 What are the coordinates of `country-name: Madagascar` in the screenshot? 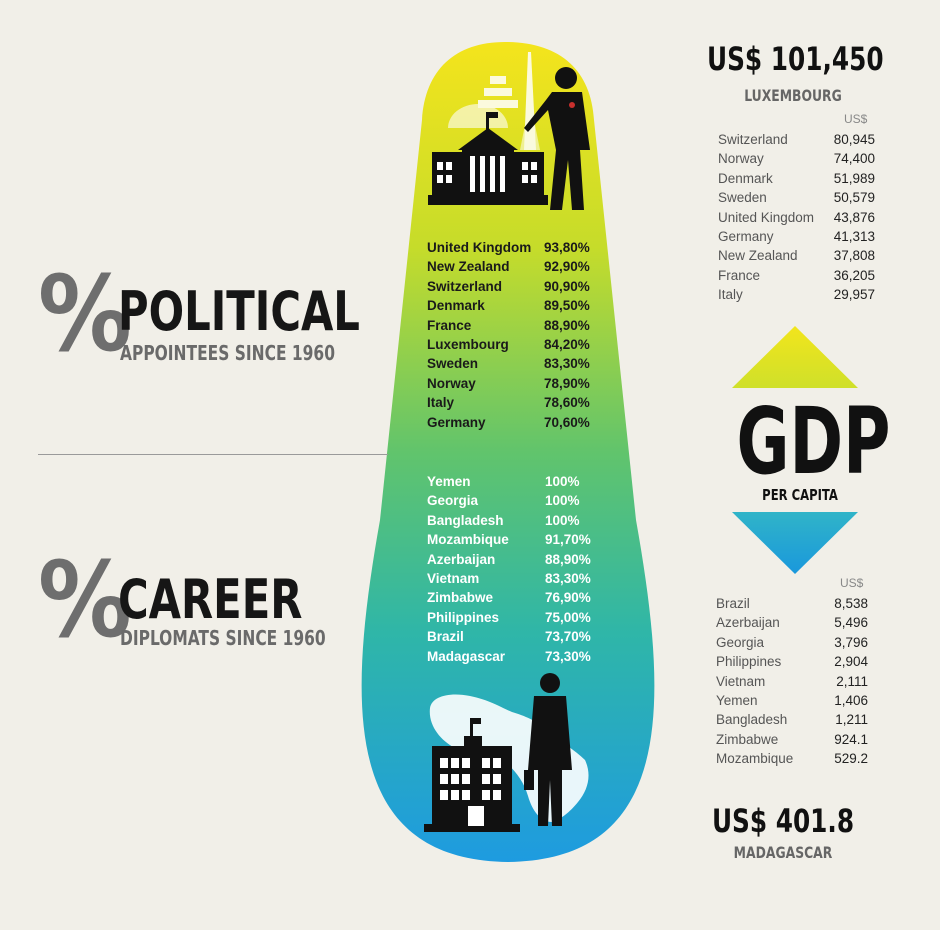 It's located at (466, 656).